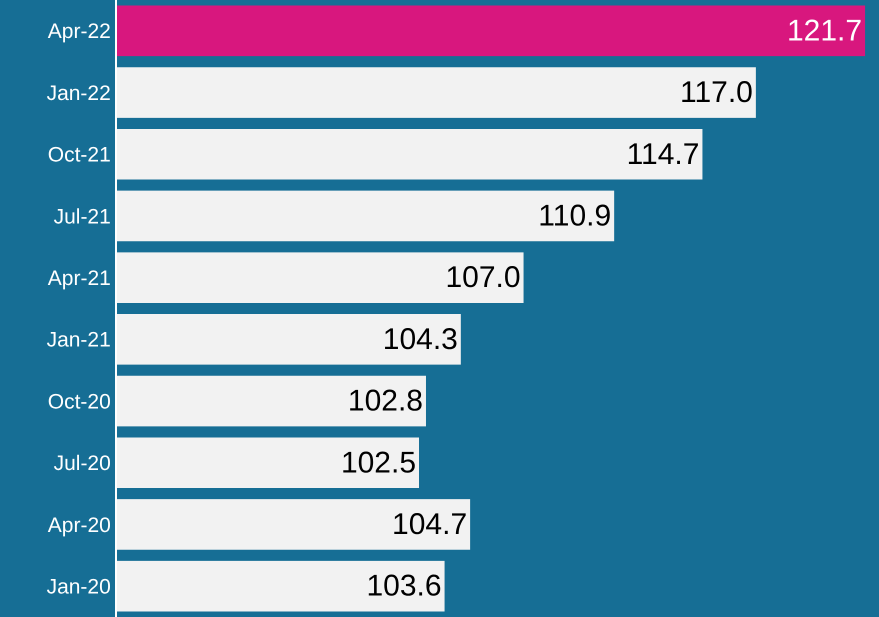 The width and height of the screenshot is (879, 617). What do you see at coordinates (575, 215) in the screenshot?
I see `data-label: 110.9` at bounding box center [575, 215].